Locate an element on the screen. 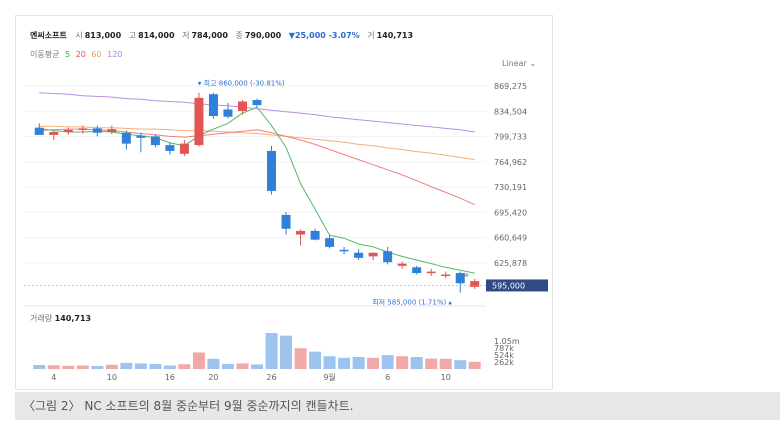 The width and height of the screenshot is (780, 432). chevron-down-icon: ⌄ is located at coordinates (533, 63).